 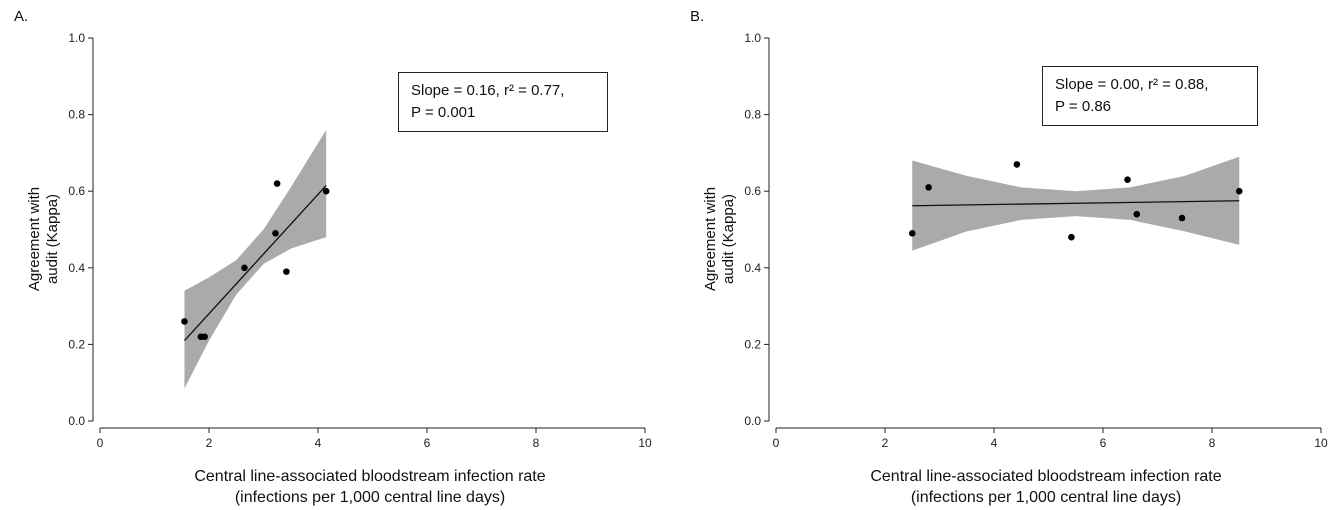 I want to click on stats-line2: P = 0.86, so click(x=1083, y=106).